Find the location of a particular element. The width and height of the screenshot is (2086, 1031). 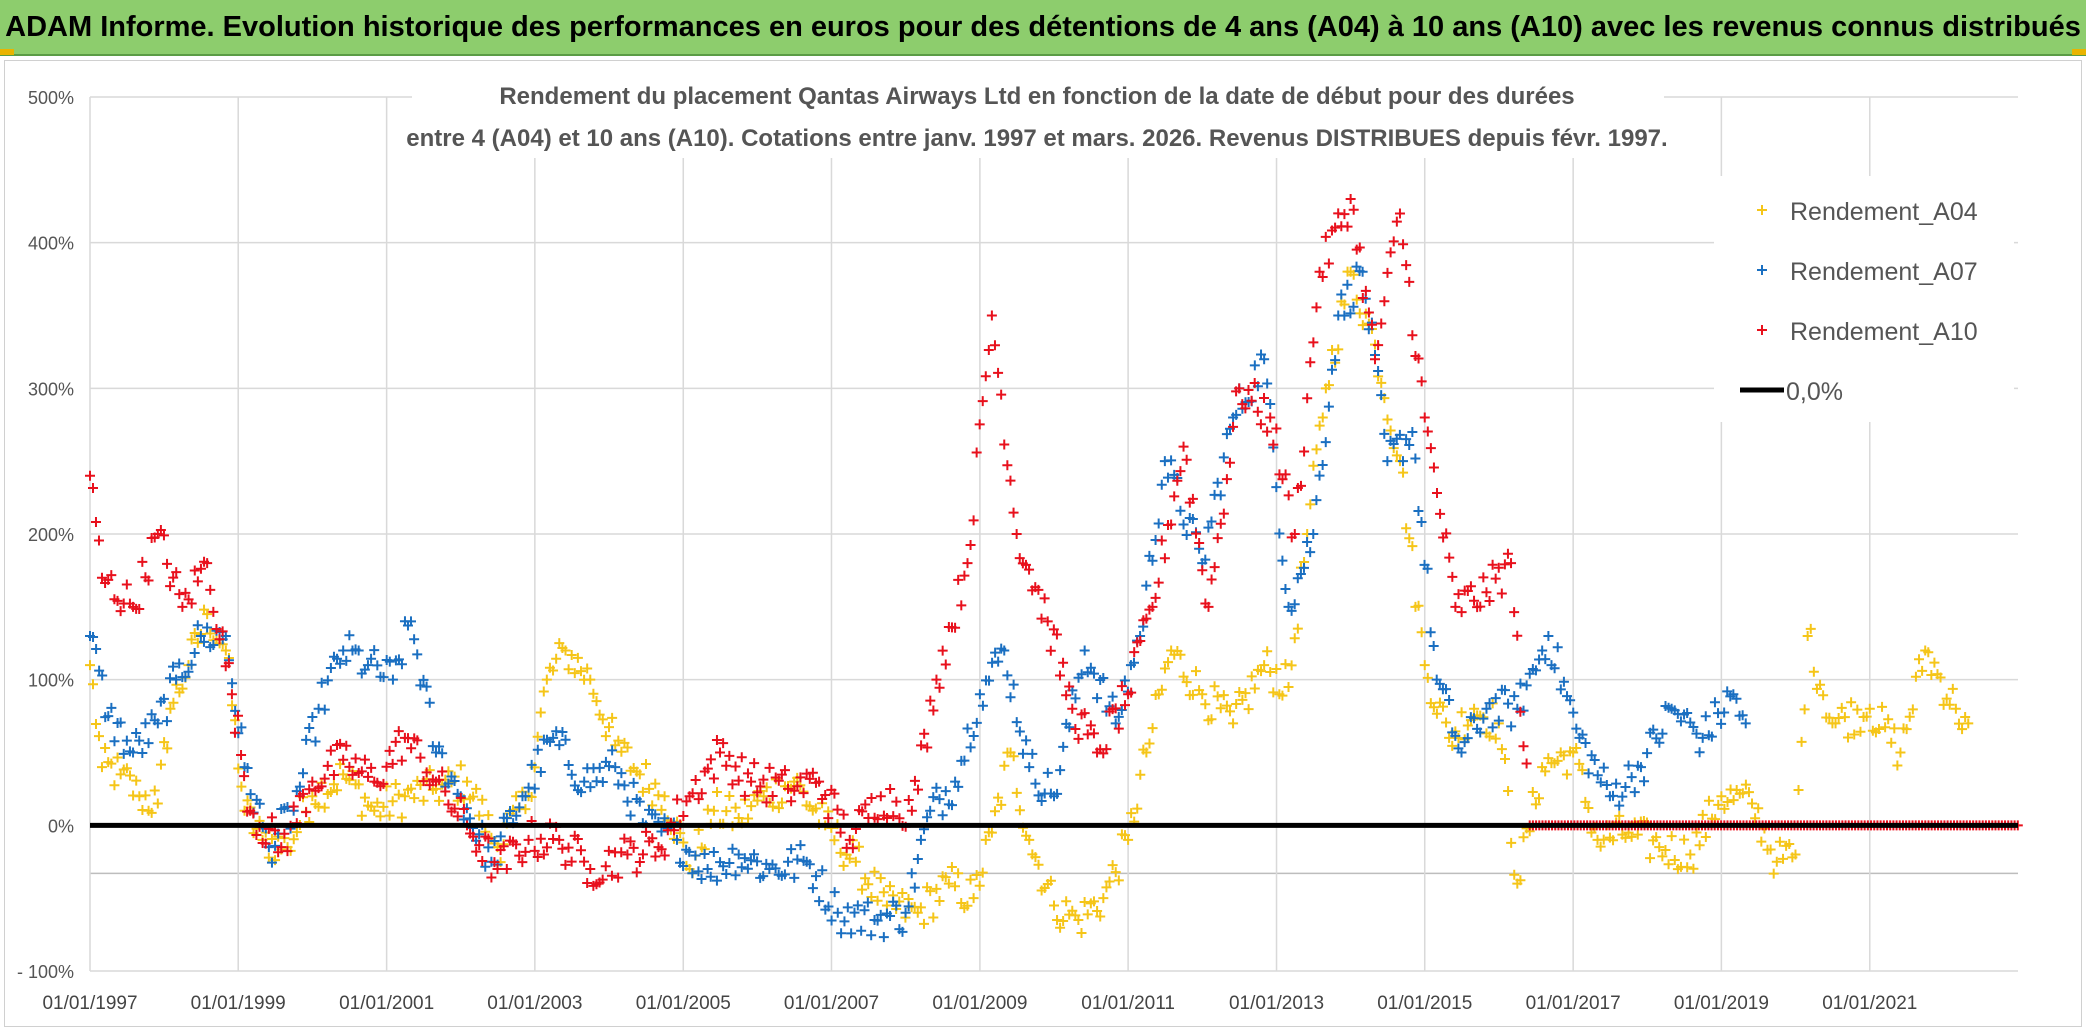

legend-bg is located at coordinates (1864, 299).